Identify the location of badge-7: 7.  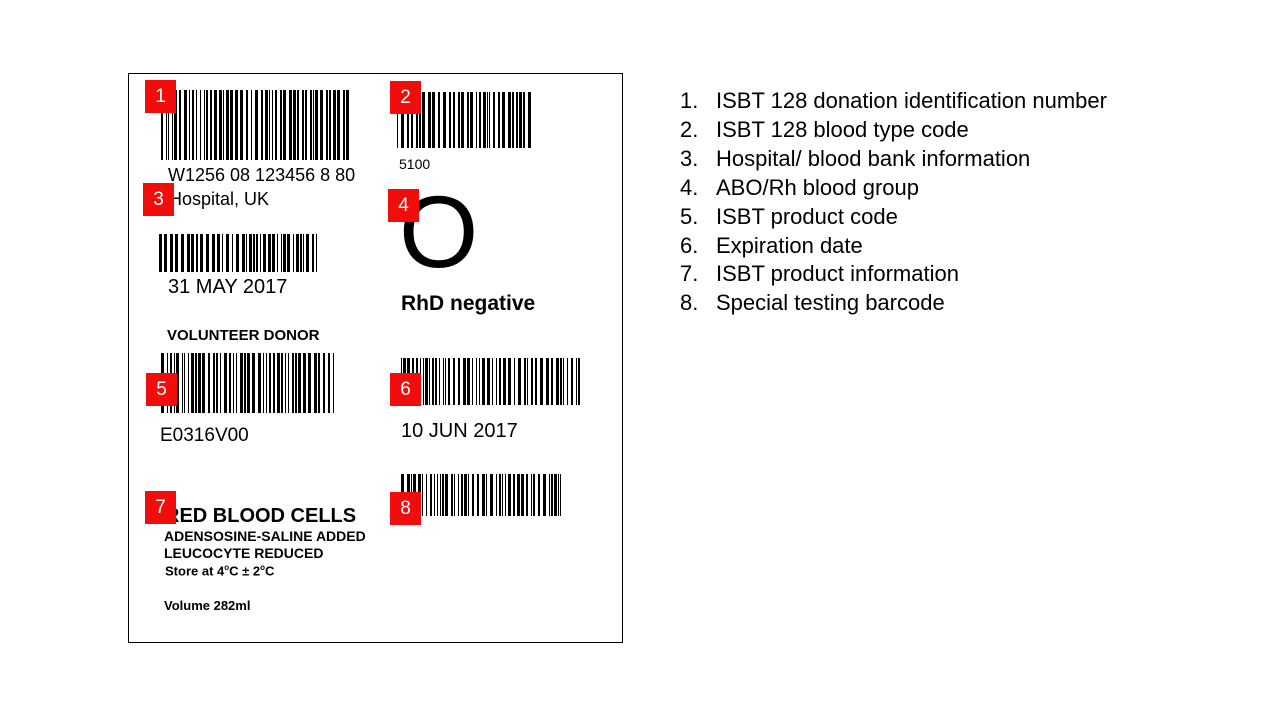
(160, 507).